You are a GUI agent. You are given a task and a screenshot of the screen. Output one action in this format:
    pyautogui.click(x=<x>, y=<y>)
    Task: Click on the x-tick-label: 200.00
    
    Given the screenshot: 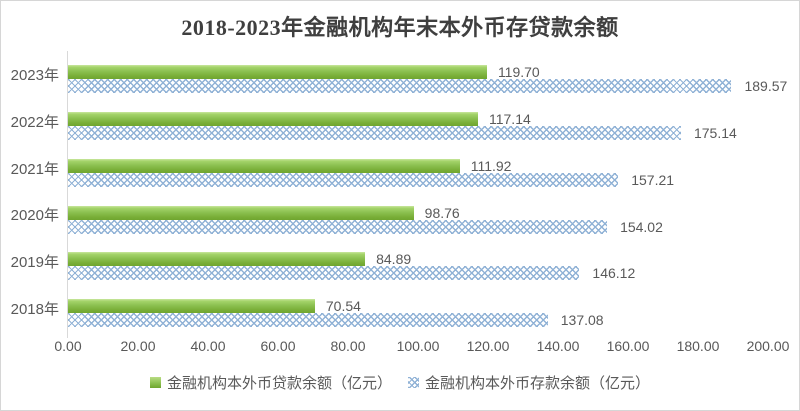 What is the action you would take?
    pyautogui.click(x=768, y=346)
    